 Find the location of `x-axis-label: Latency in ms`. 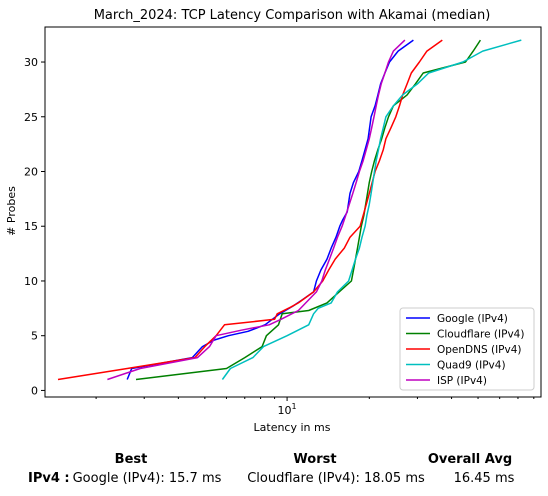

x-axis-label: Latency in ms is located at coordinates (292, 427).